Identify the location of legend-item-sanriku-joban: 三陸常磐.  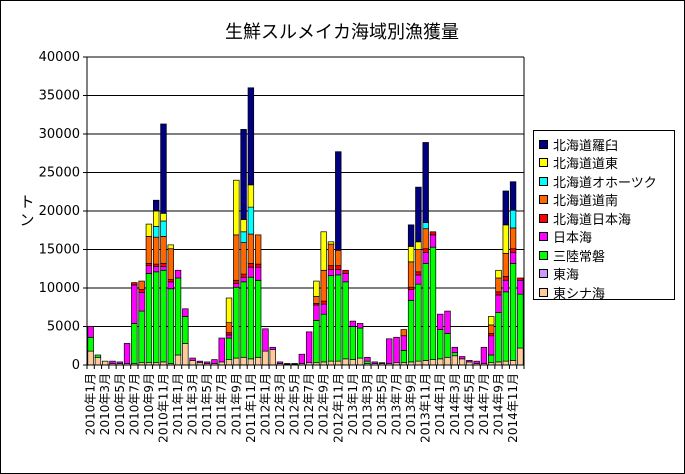
(572, 255).